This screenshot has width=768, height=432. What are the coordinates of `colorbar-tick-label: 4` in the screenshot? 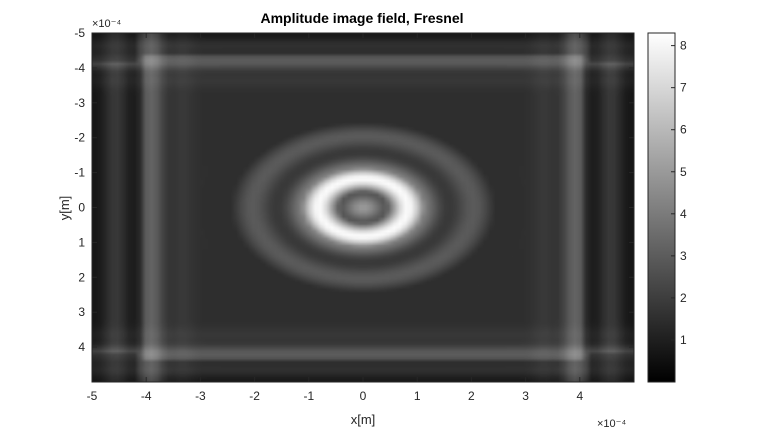 It's located at (683, 214).